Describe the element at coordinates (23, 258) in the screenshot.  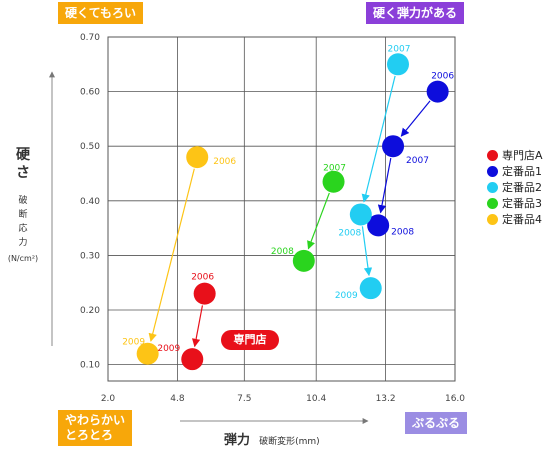
I see `y-axis-label-unit: (N/cm²)` at that location.